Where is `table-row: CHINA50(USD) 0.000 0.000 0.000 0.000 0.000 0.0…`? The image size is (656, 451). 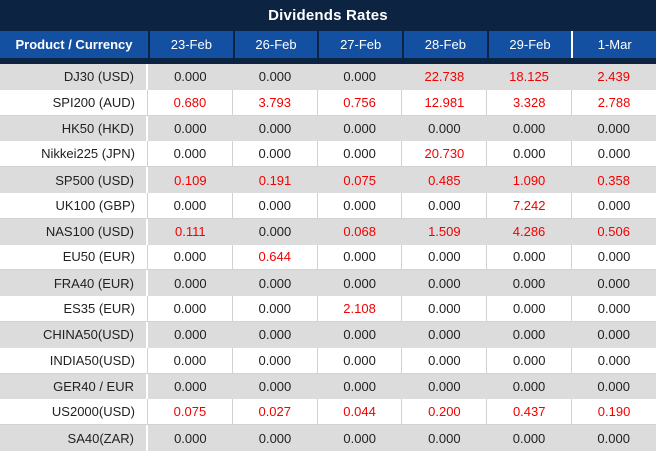
table-row: CHINA50(USD) 0.000 0.000 0.000 0.000 0.000 0.0… is located at coordinates (328, 334).